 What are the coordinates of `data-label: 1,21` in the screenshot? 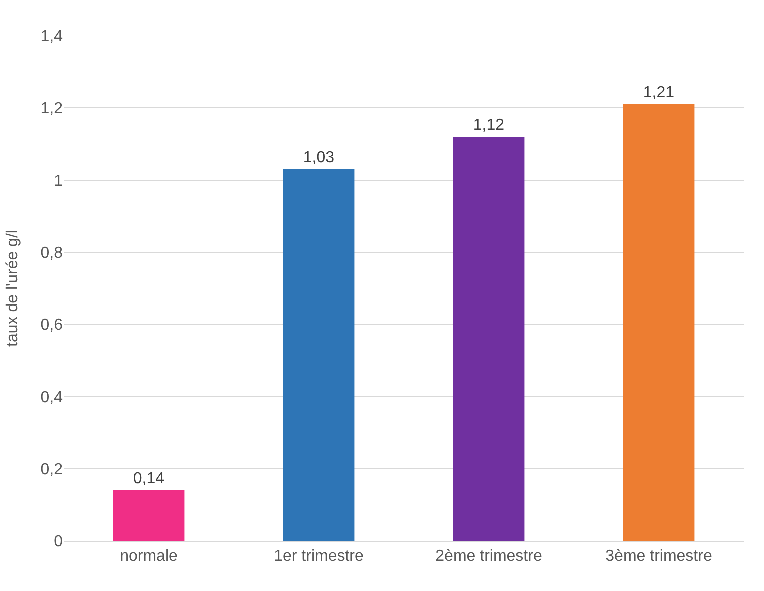 It's located at (659, 93).